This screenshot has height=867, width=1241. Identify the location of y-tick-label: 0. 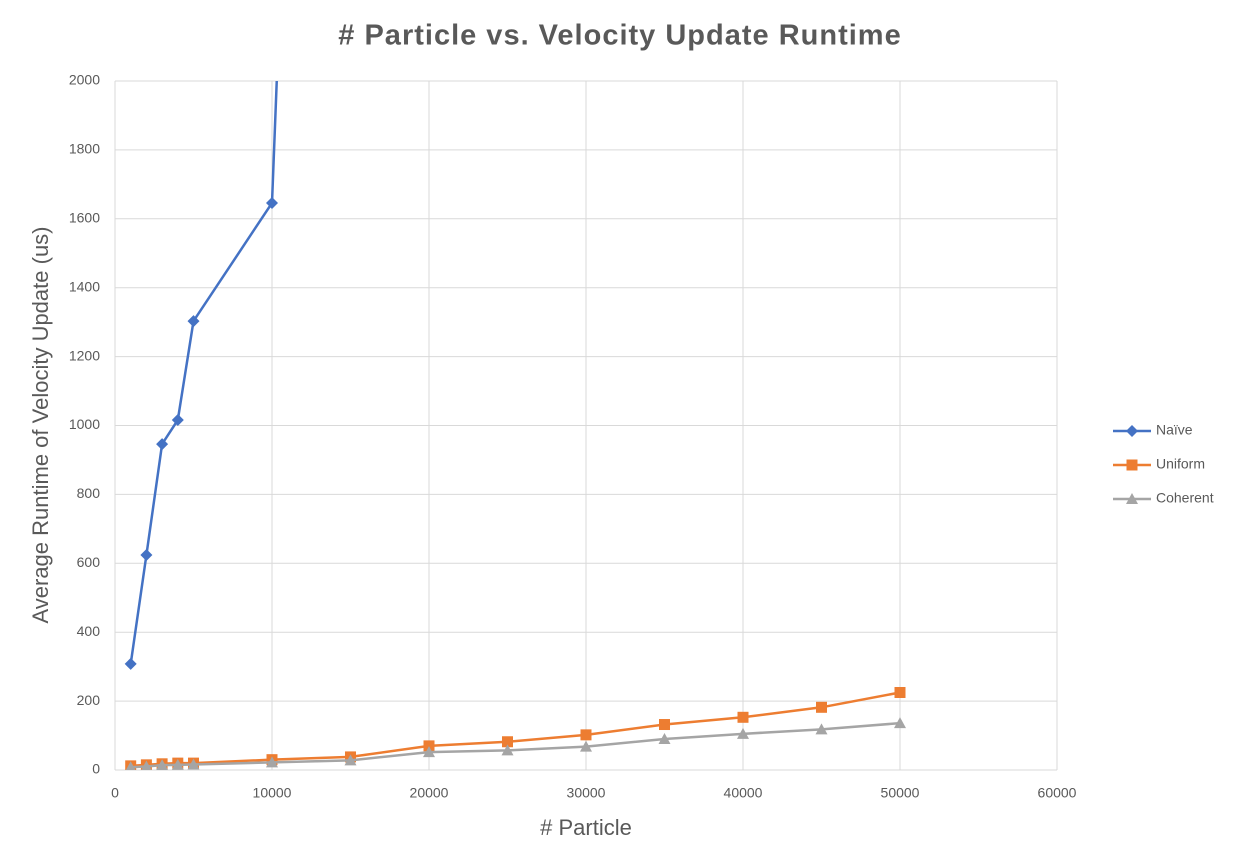
(96, 769).